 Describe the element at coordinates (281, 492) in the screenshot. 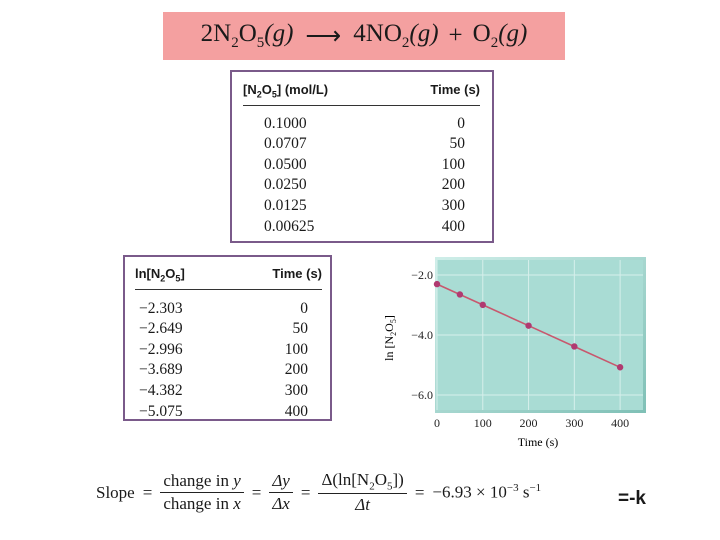

I see `fraction-delta: Δy Δx` at that location.